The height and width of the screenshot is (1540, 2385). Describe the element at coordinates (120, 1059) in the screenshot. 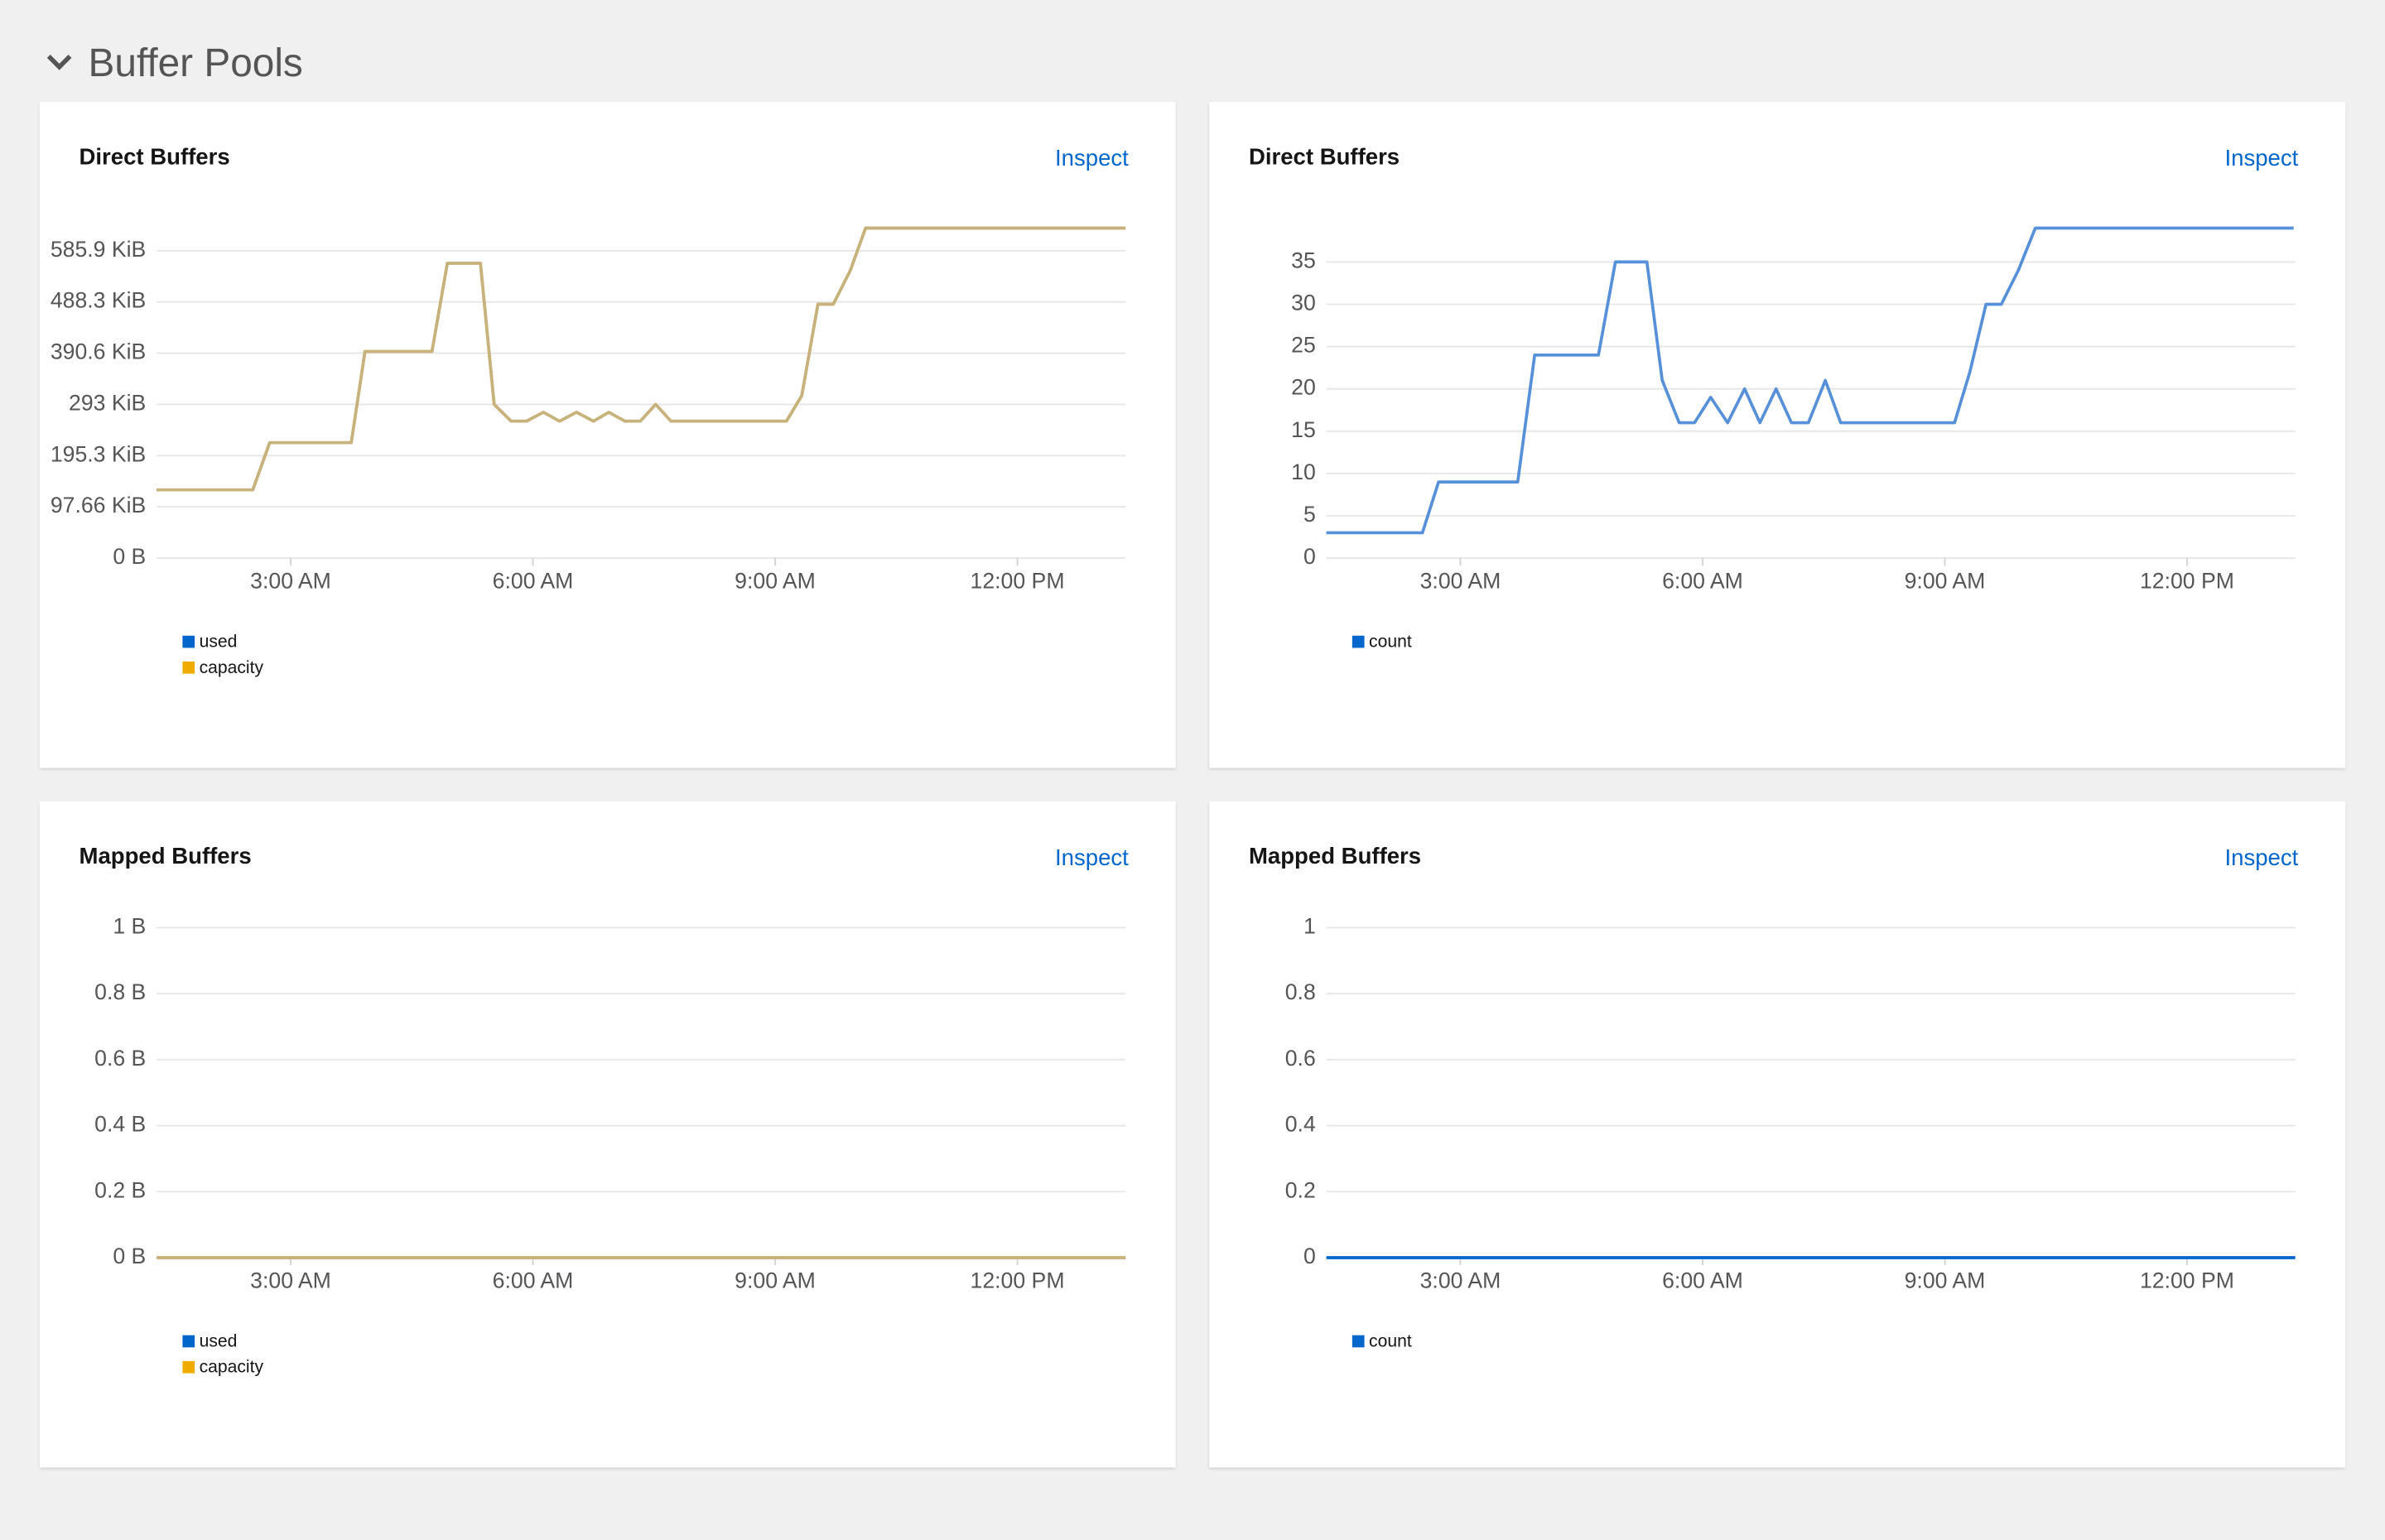

I see `y-tick-label: 0.6 B` at that location.